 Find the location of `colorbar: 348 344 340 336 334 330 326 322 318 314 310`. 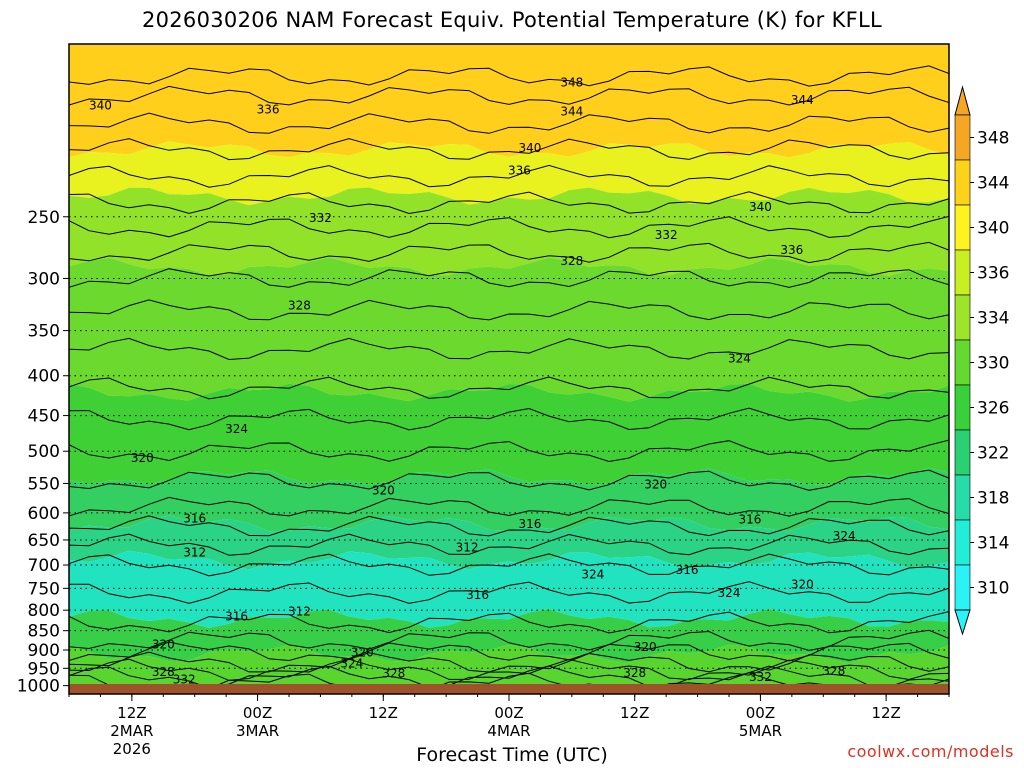

colorbar: 348 344 340 336 334 330 326 322 318 314 310 is located at coordinates (981, 360).